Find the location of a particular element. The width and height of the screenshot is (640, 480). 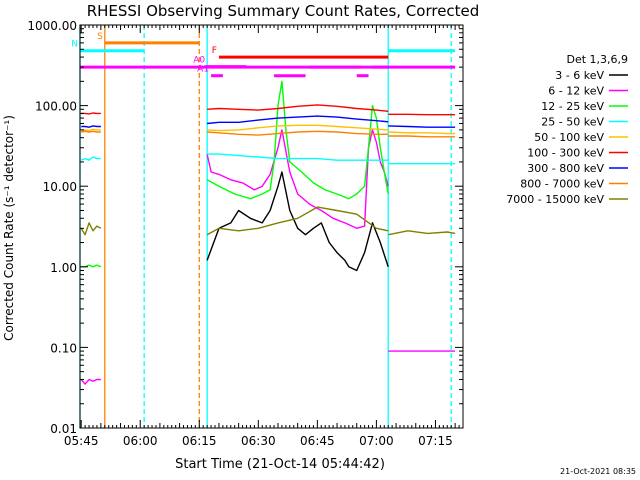

x-tick-label: 06:00 is located at coordinates (140, 441).